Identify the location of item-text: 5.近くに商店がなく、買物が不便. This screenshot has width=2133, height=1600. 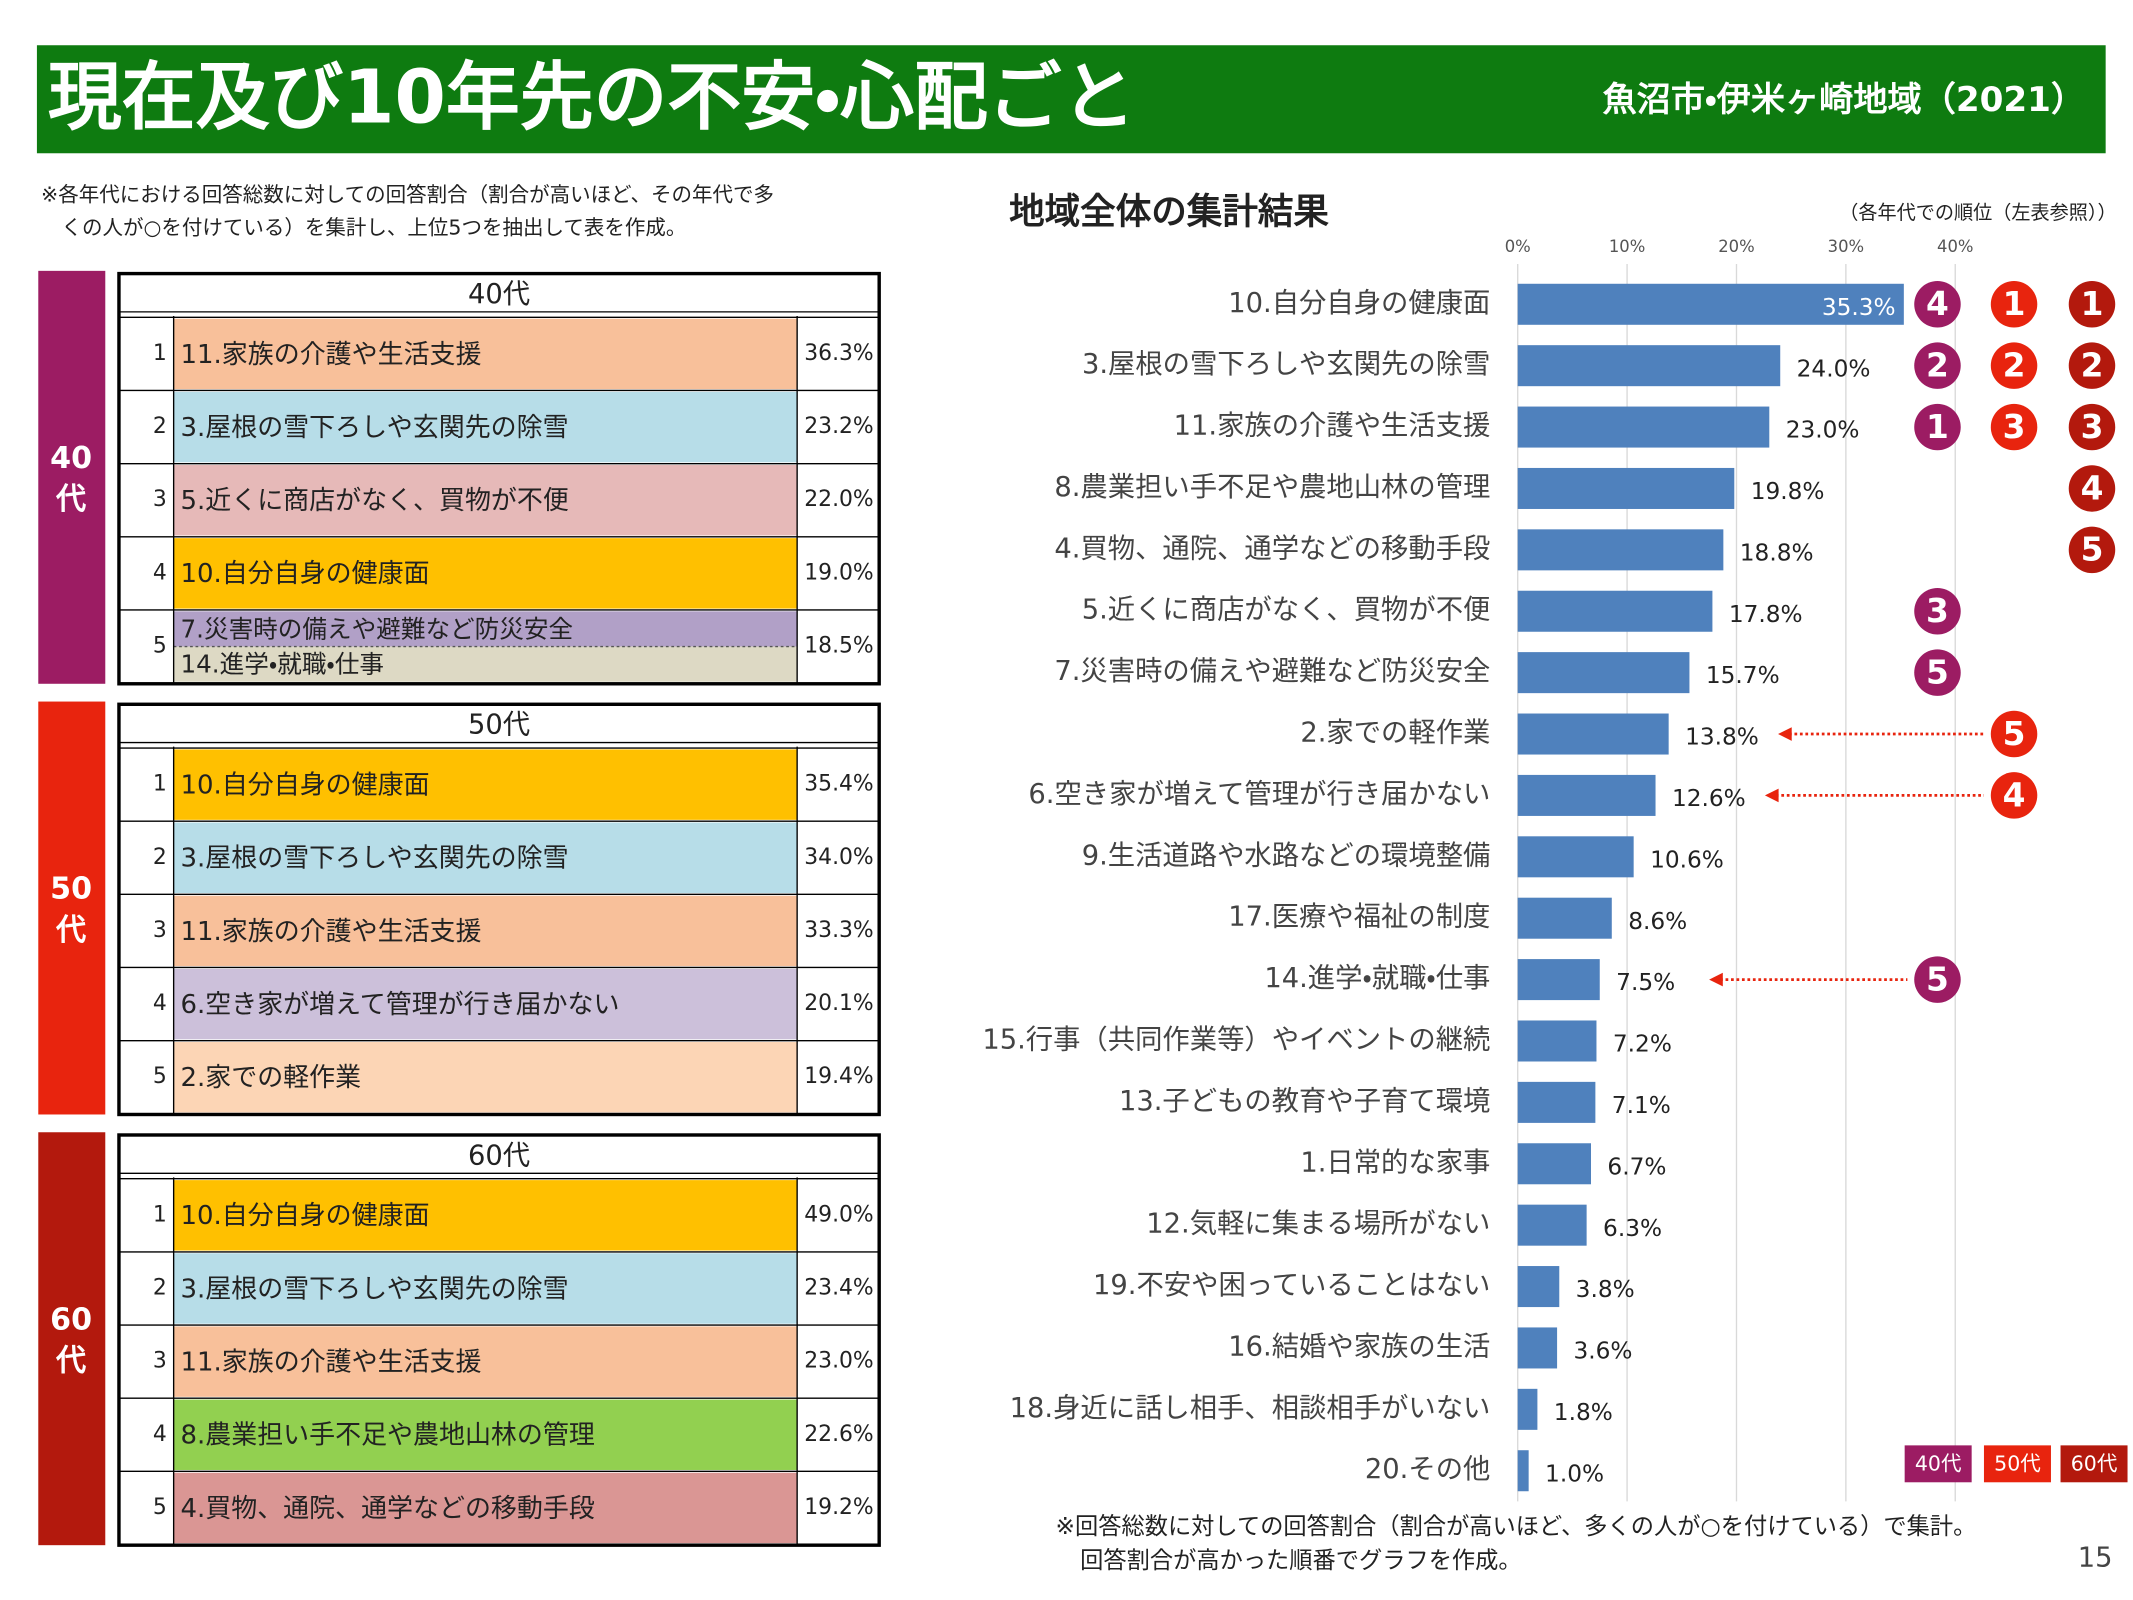
(374, 501).